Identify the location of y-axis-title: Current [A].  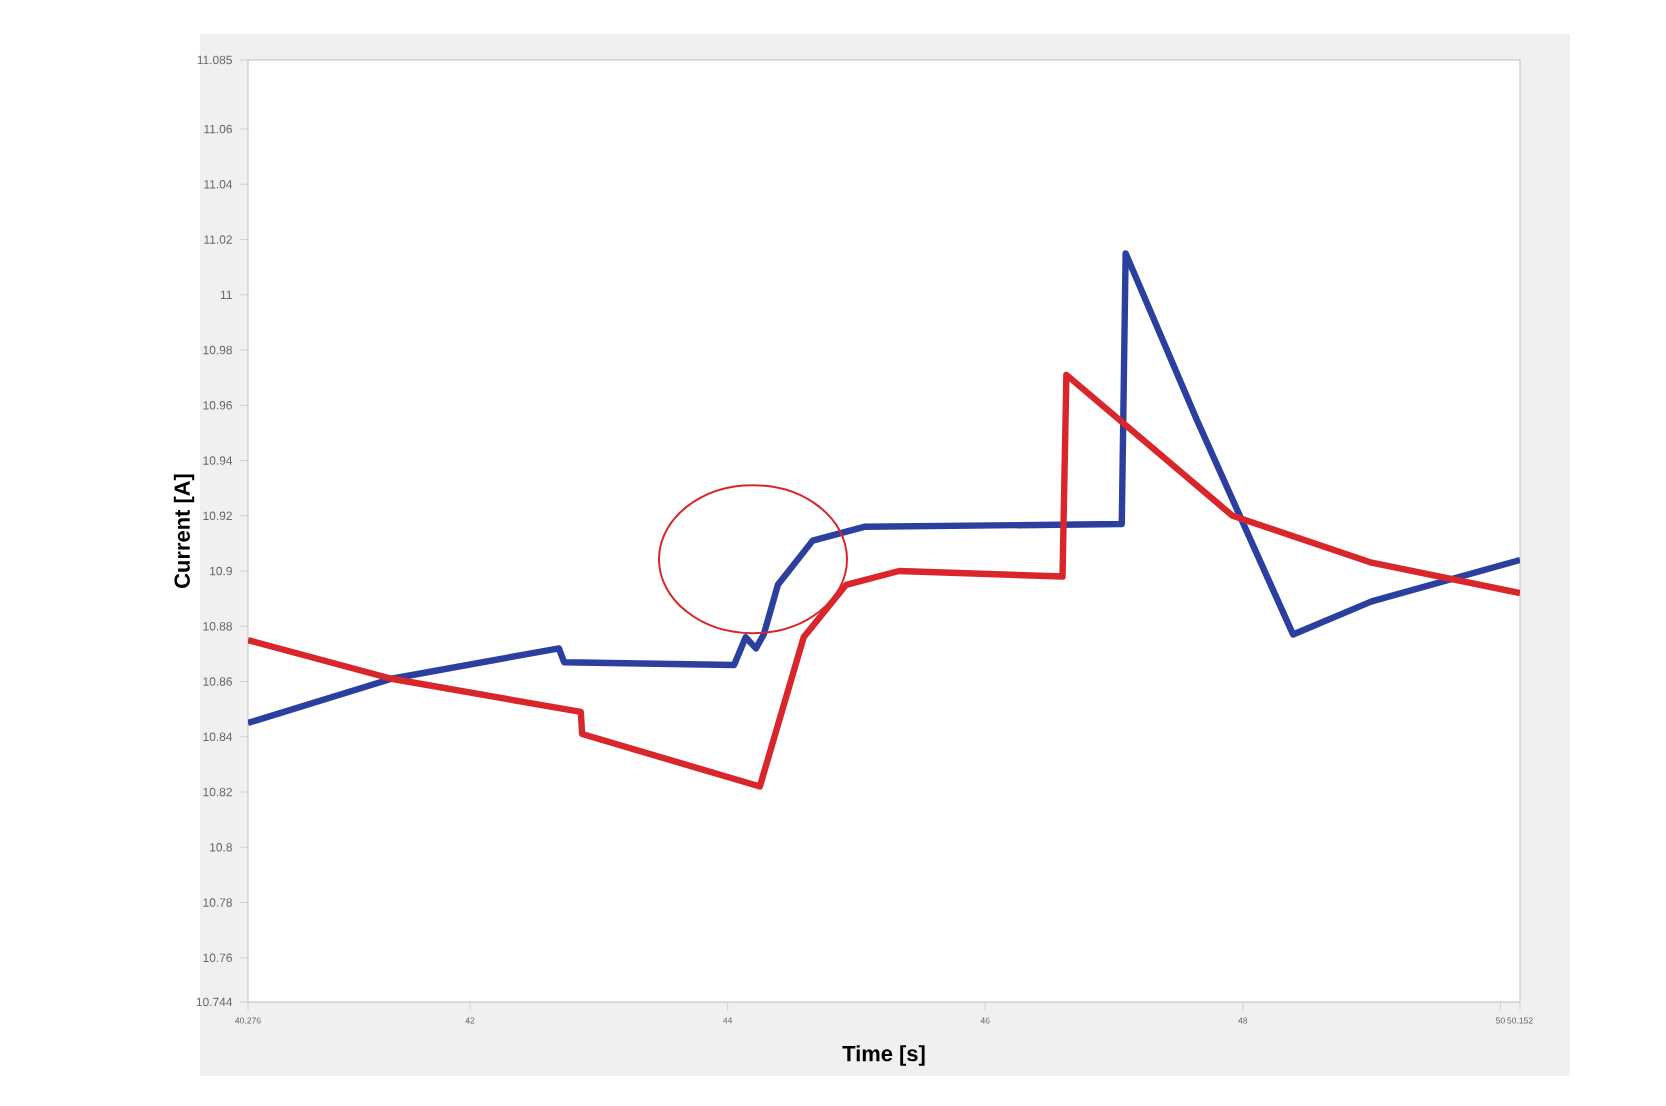
(184, 531).